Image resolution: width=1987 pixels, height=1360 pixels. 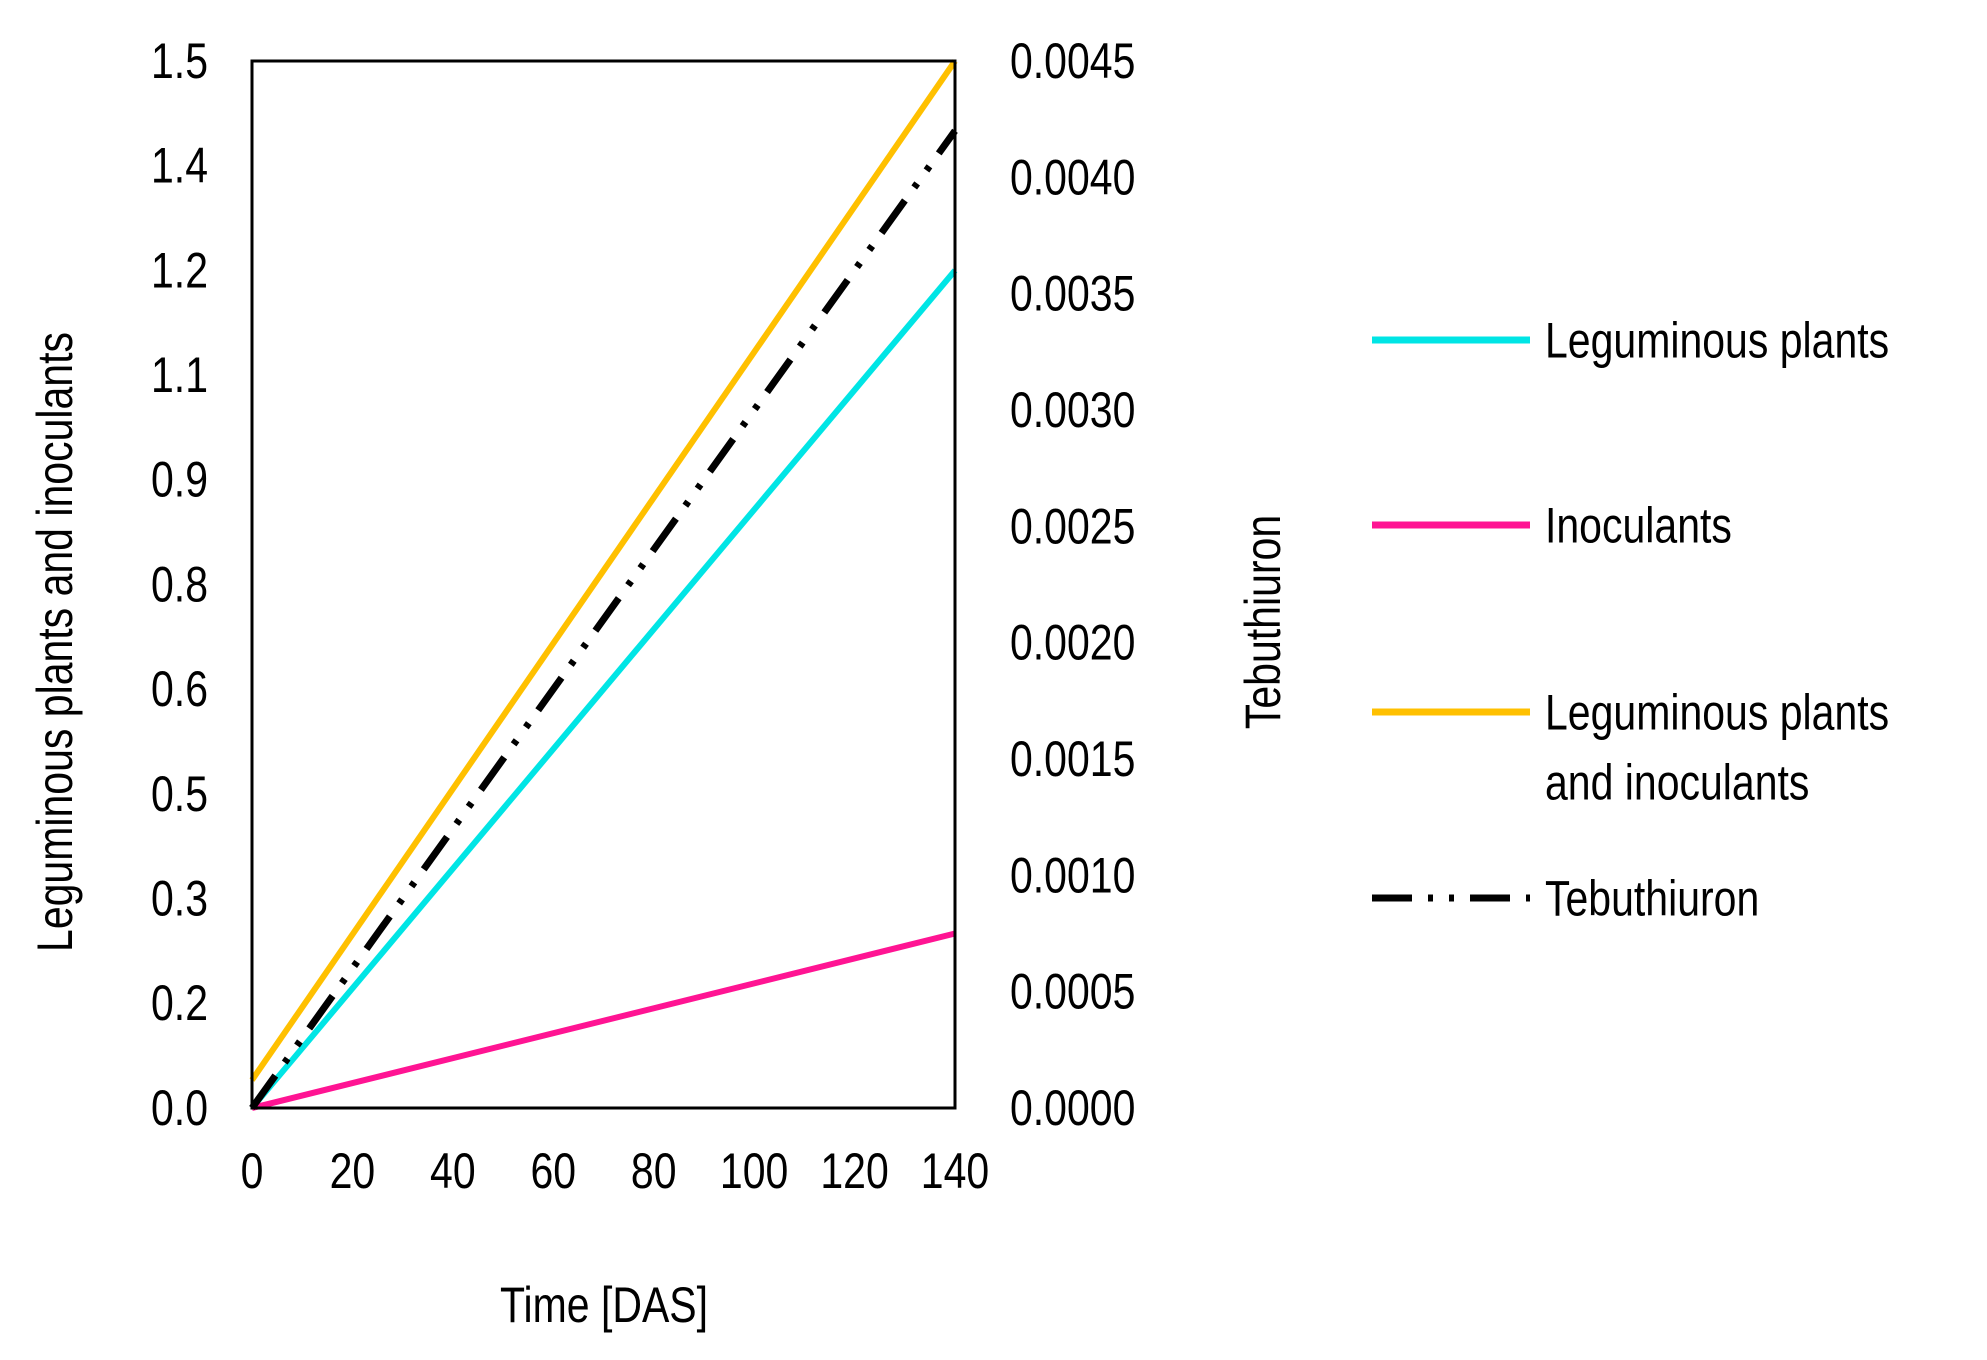 I want to click on legend-label: Tebuthiuron, so click(x=1652, y=898).